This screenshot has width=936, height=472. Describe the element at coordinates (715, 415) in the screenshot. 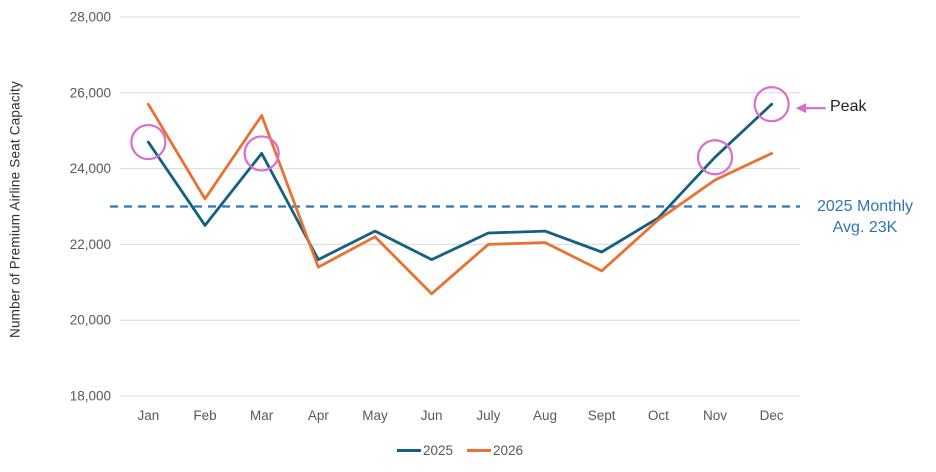

I see `x-tick-label: Nov` at that location.